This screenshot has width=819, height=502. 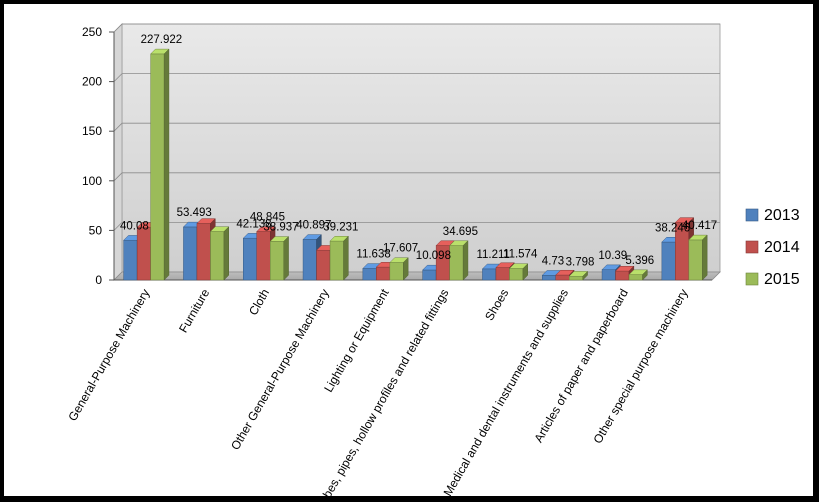 I want to click on y-tick-label: 0, so click(x=98, y=280).